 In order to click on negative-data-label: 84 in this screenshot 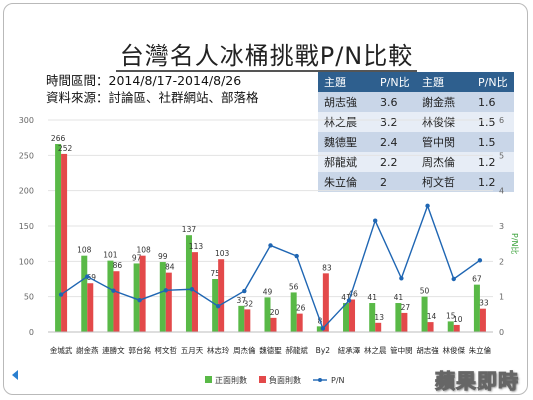, I will do `click(170, 267)`.